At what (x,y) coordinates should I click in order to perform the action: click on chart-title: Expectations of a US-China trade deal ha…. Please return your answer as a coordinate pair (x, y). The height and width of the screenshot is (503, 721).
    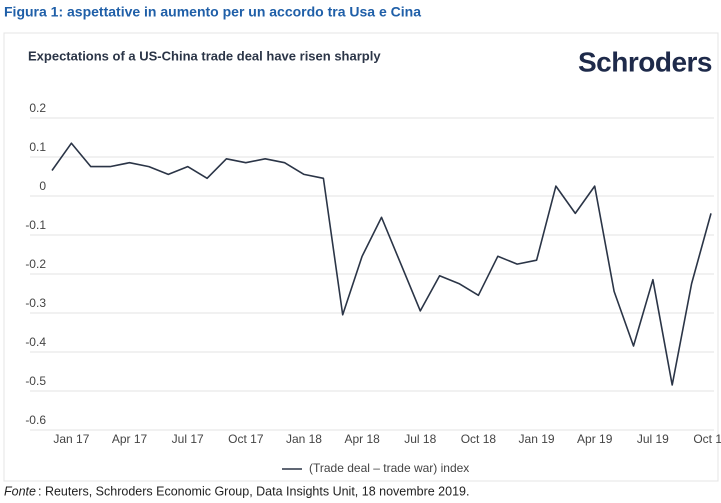
    Looking at the image, I should click on (204, 55).